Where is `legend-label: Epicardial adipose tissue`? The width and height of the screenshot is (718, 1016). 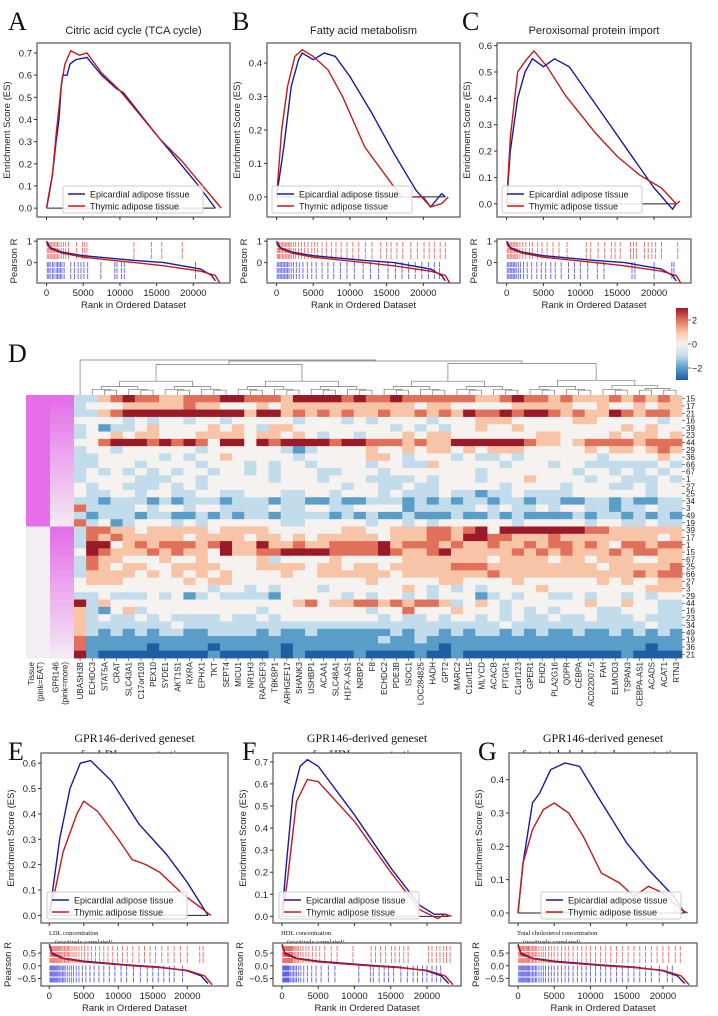 legend-label: Epicardial adipose tissue is located at coordinates (618, 901).